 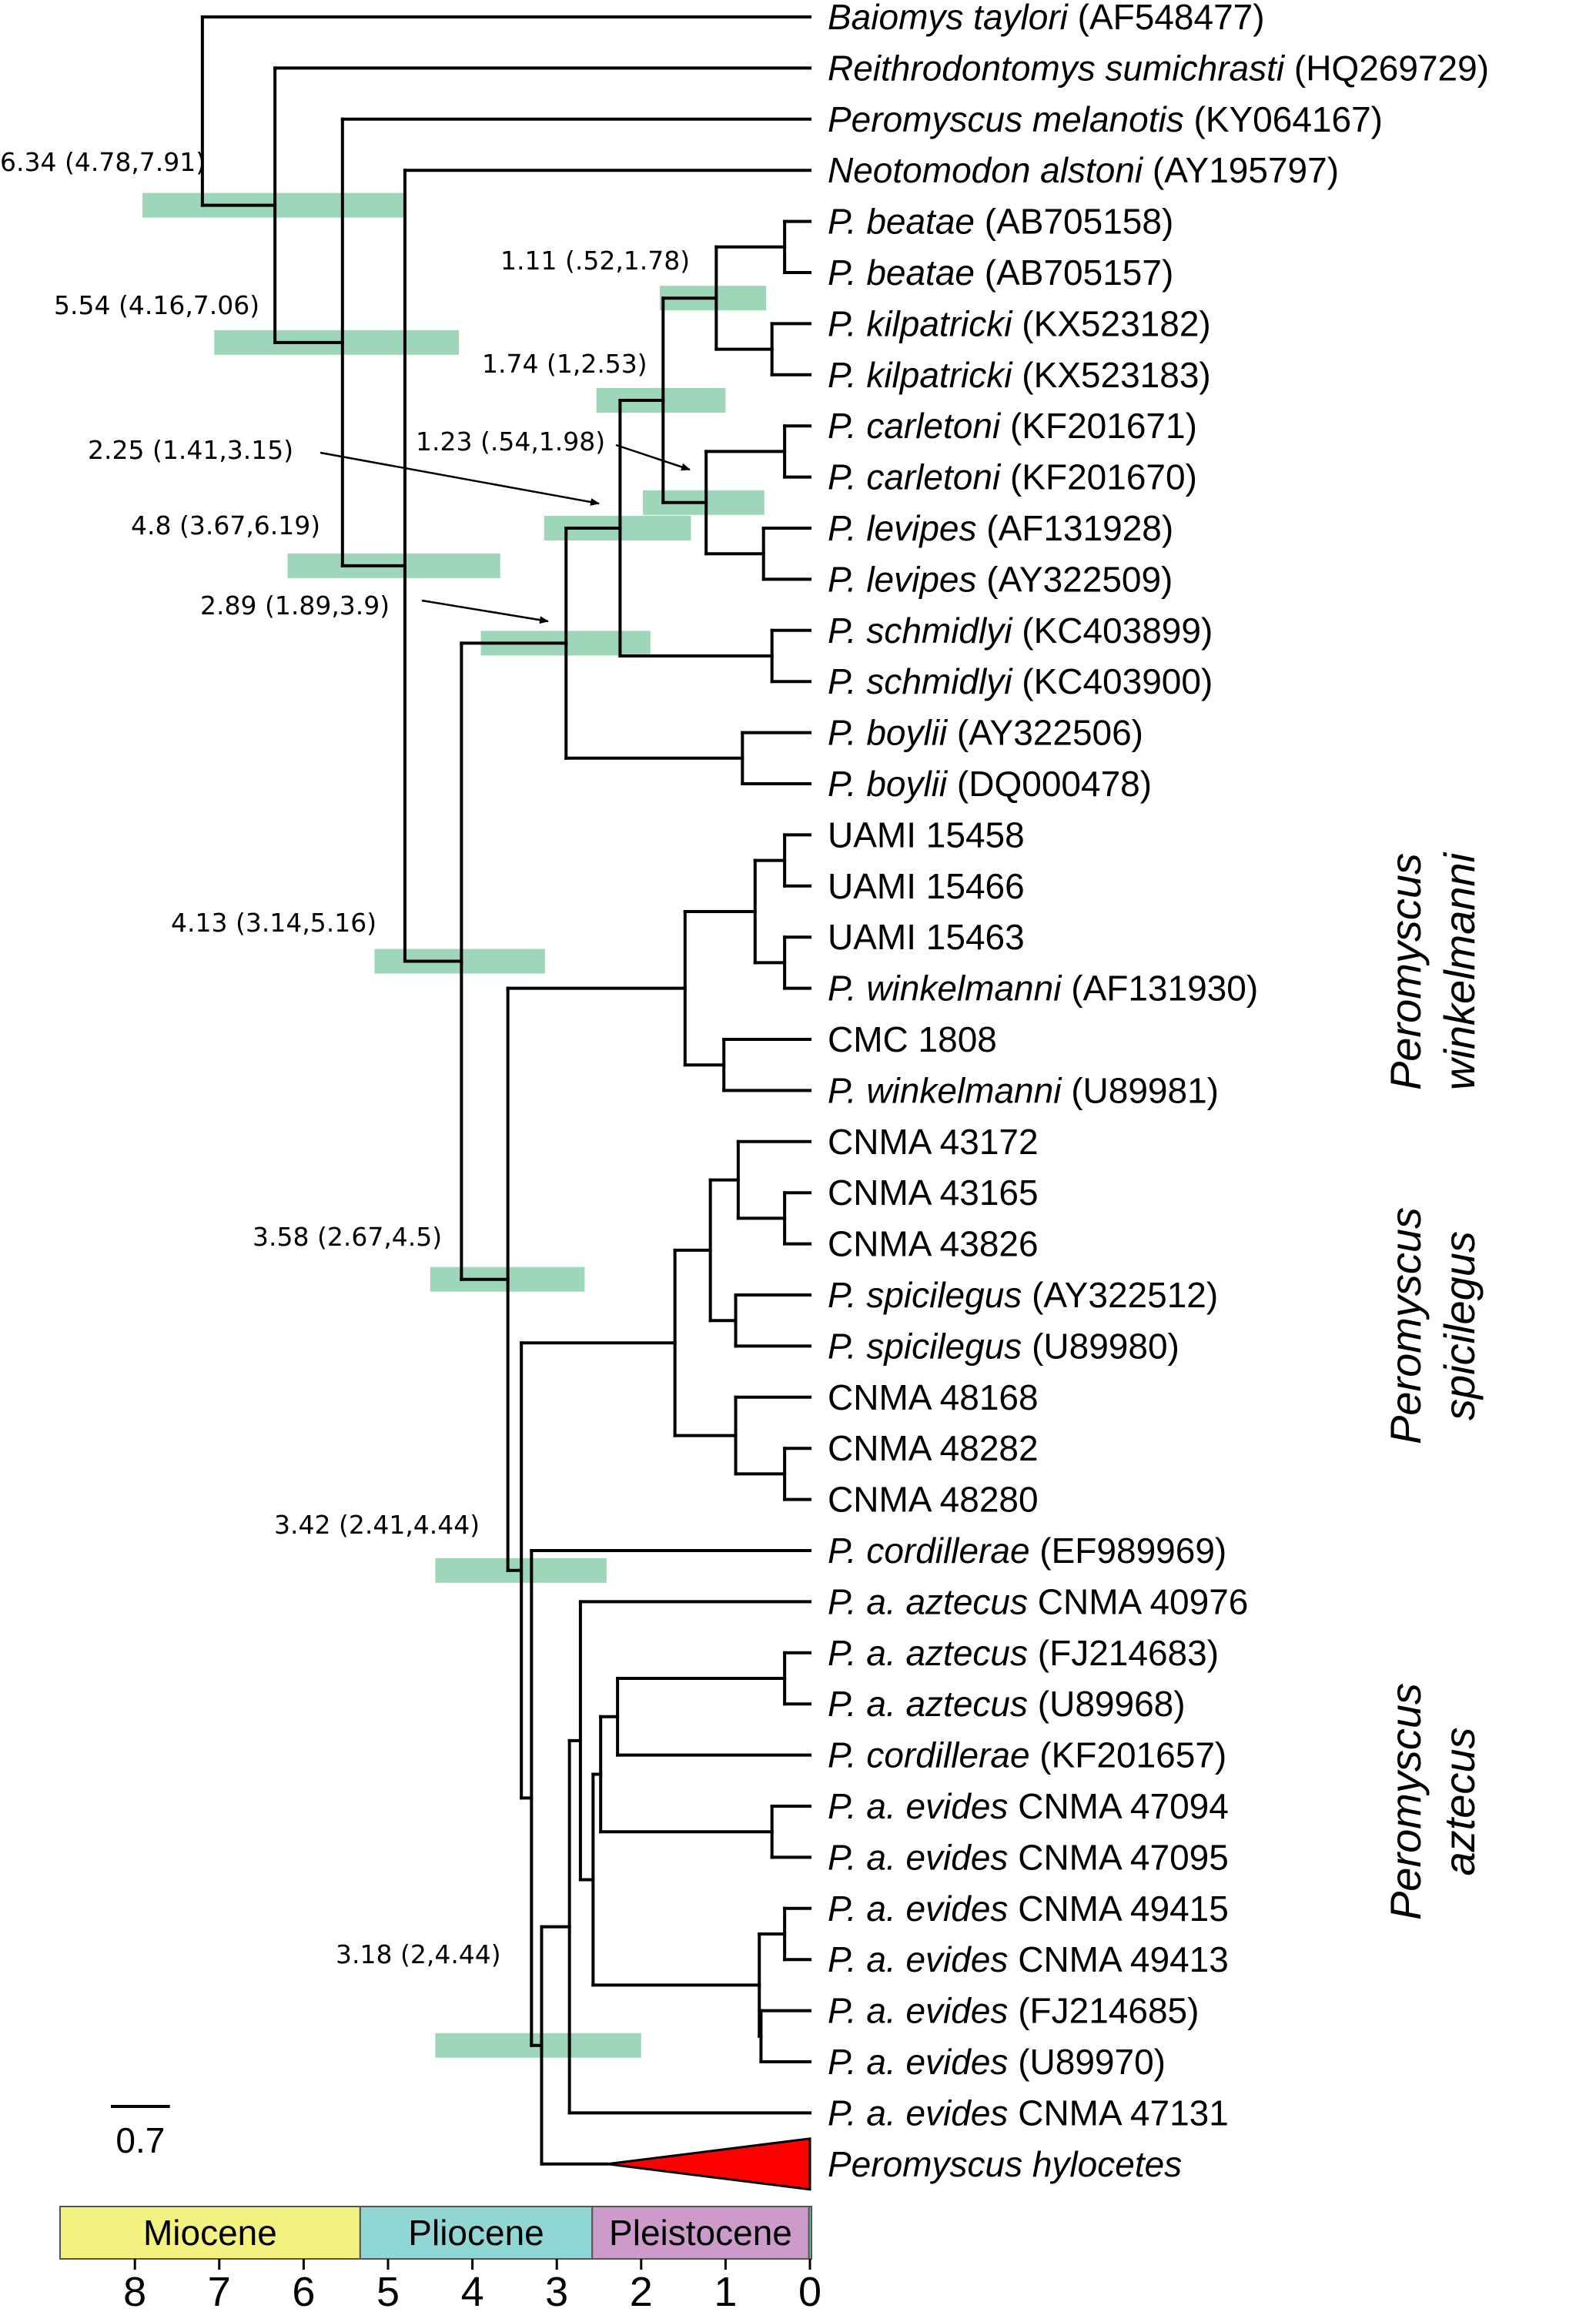 I want to click on tip-label: P. a. evides CNMA 47094, so click(x=1028, y=1806).